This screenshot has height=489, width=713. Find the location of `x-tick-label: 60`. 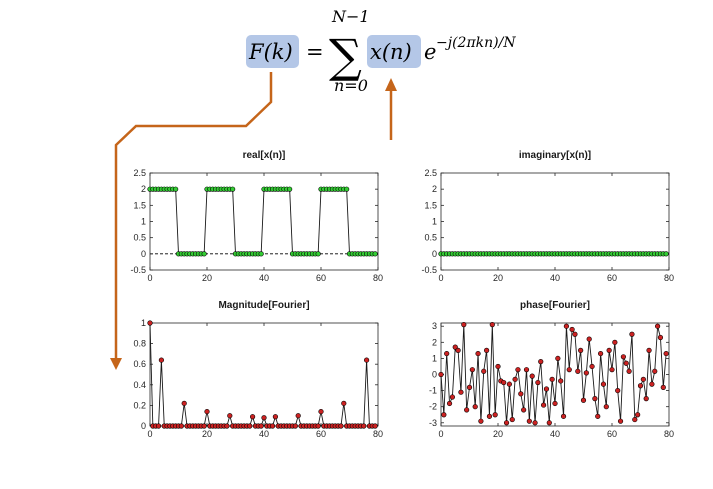

x-tick-label: 60 is located at coordinates (612, 434).